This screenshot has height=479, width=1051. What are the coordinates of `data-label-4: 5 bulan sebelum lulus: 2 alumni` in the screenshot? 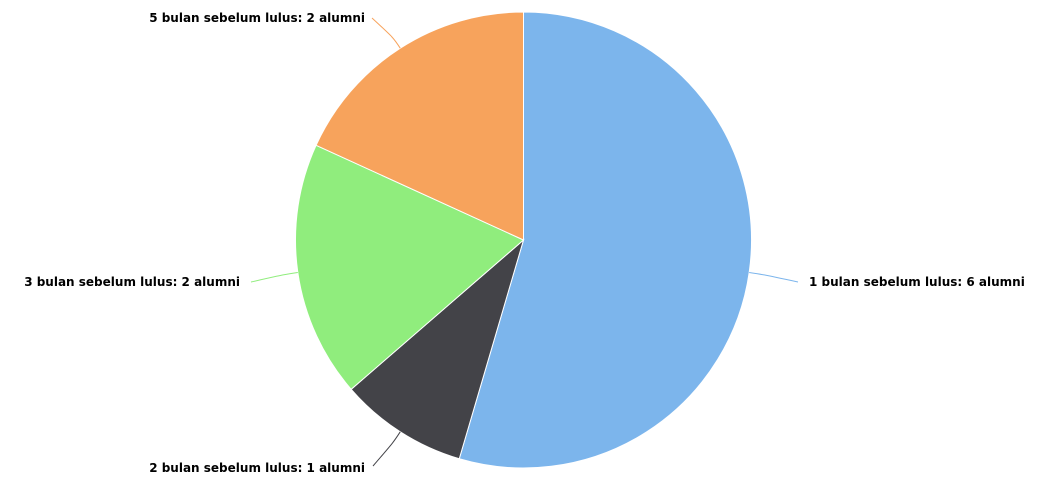 It's located at (257, 18).